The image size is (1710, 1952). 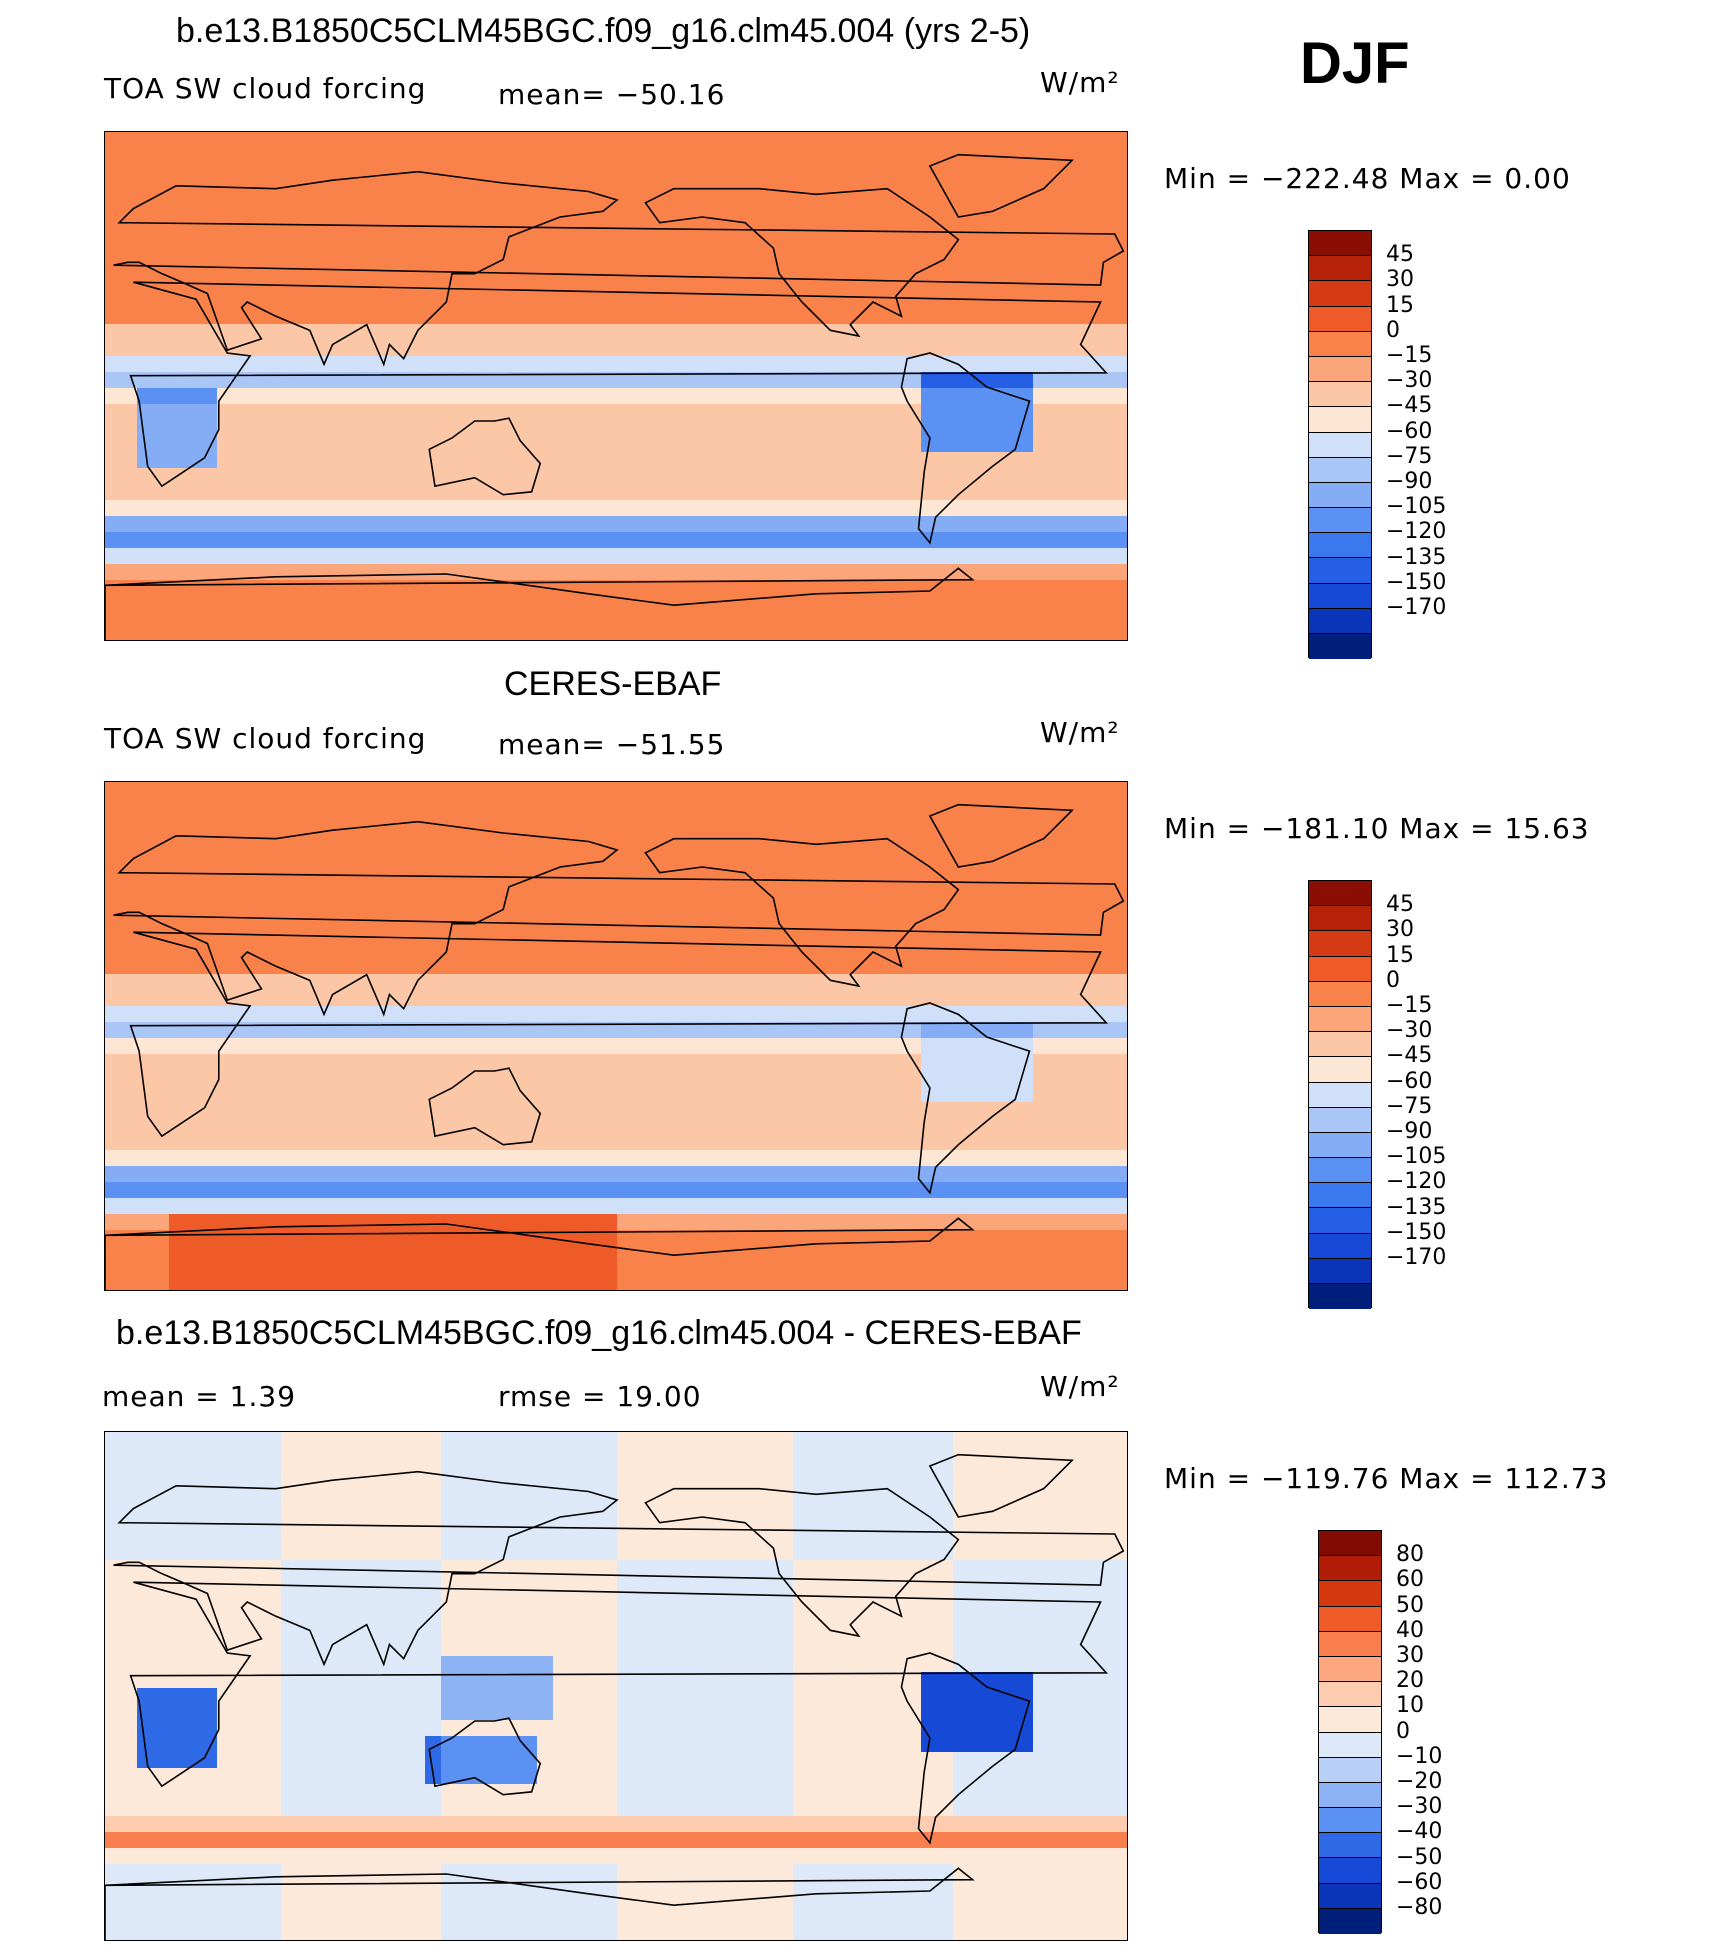 I want to click on colorbar-tick-label: −120, so click(x=1416, y=532).